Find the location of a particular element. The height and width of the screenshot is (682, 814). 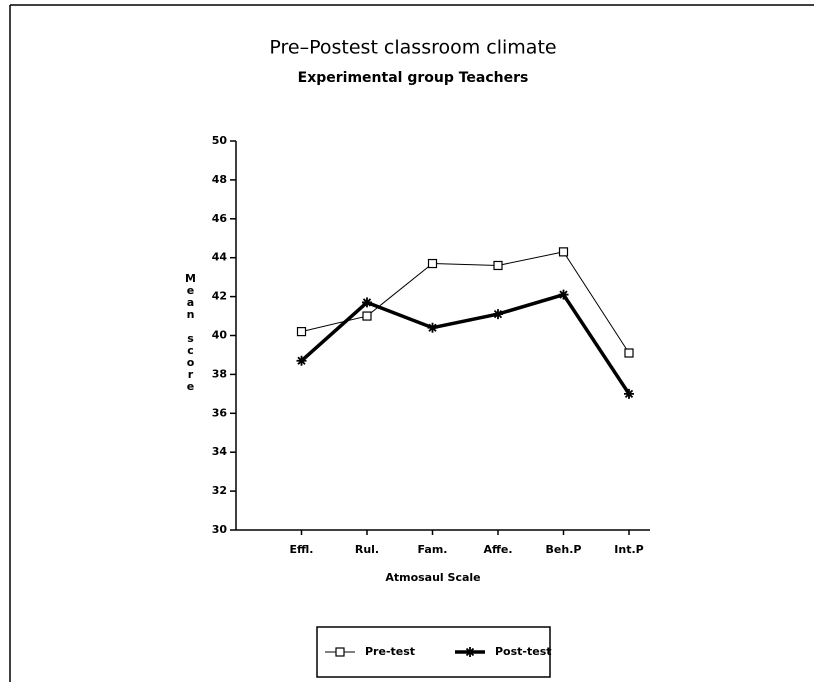

y-tick-label: 50 is located at coordinates (220, 140).